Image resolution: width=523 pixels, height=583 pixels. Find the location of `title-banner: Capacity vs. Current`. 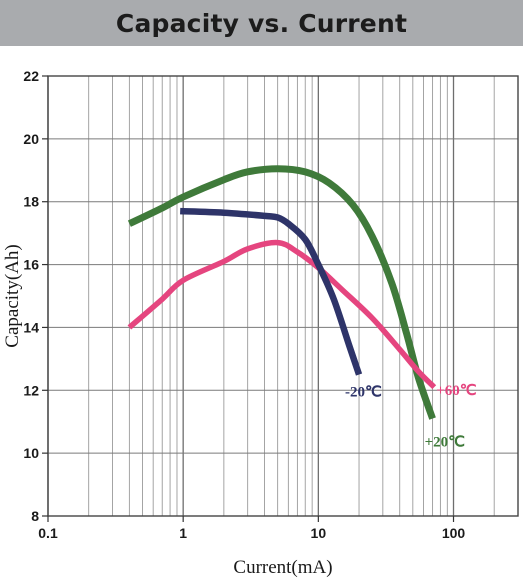

title-banner: Capacity vs. Current is located at coordinates (261, 23).